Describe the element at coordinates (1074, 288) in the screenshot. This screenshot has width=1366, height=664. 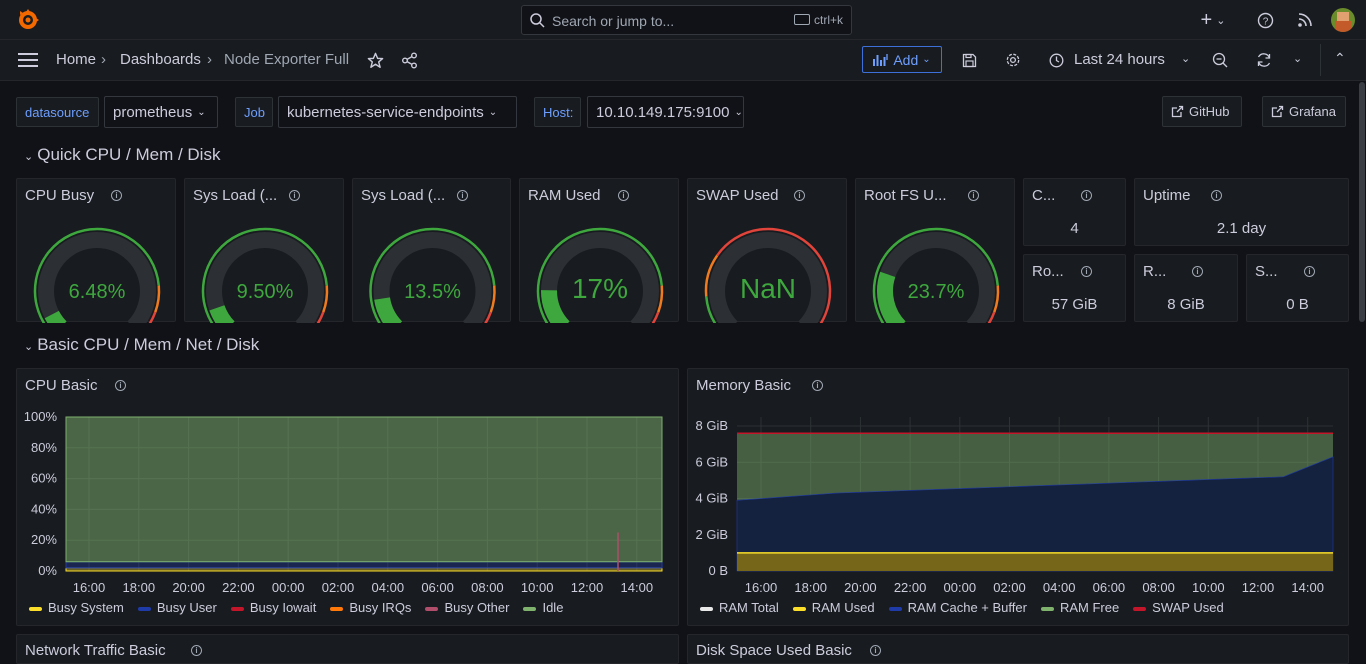
I see `stat-panel-rootfs-total: Ro... i 57 GiB` at that location.